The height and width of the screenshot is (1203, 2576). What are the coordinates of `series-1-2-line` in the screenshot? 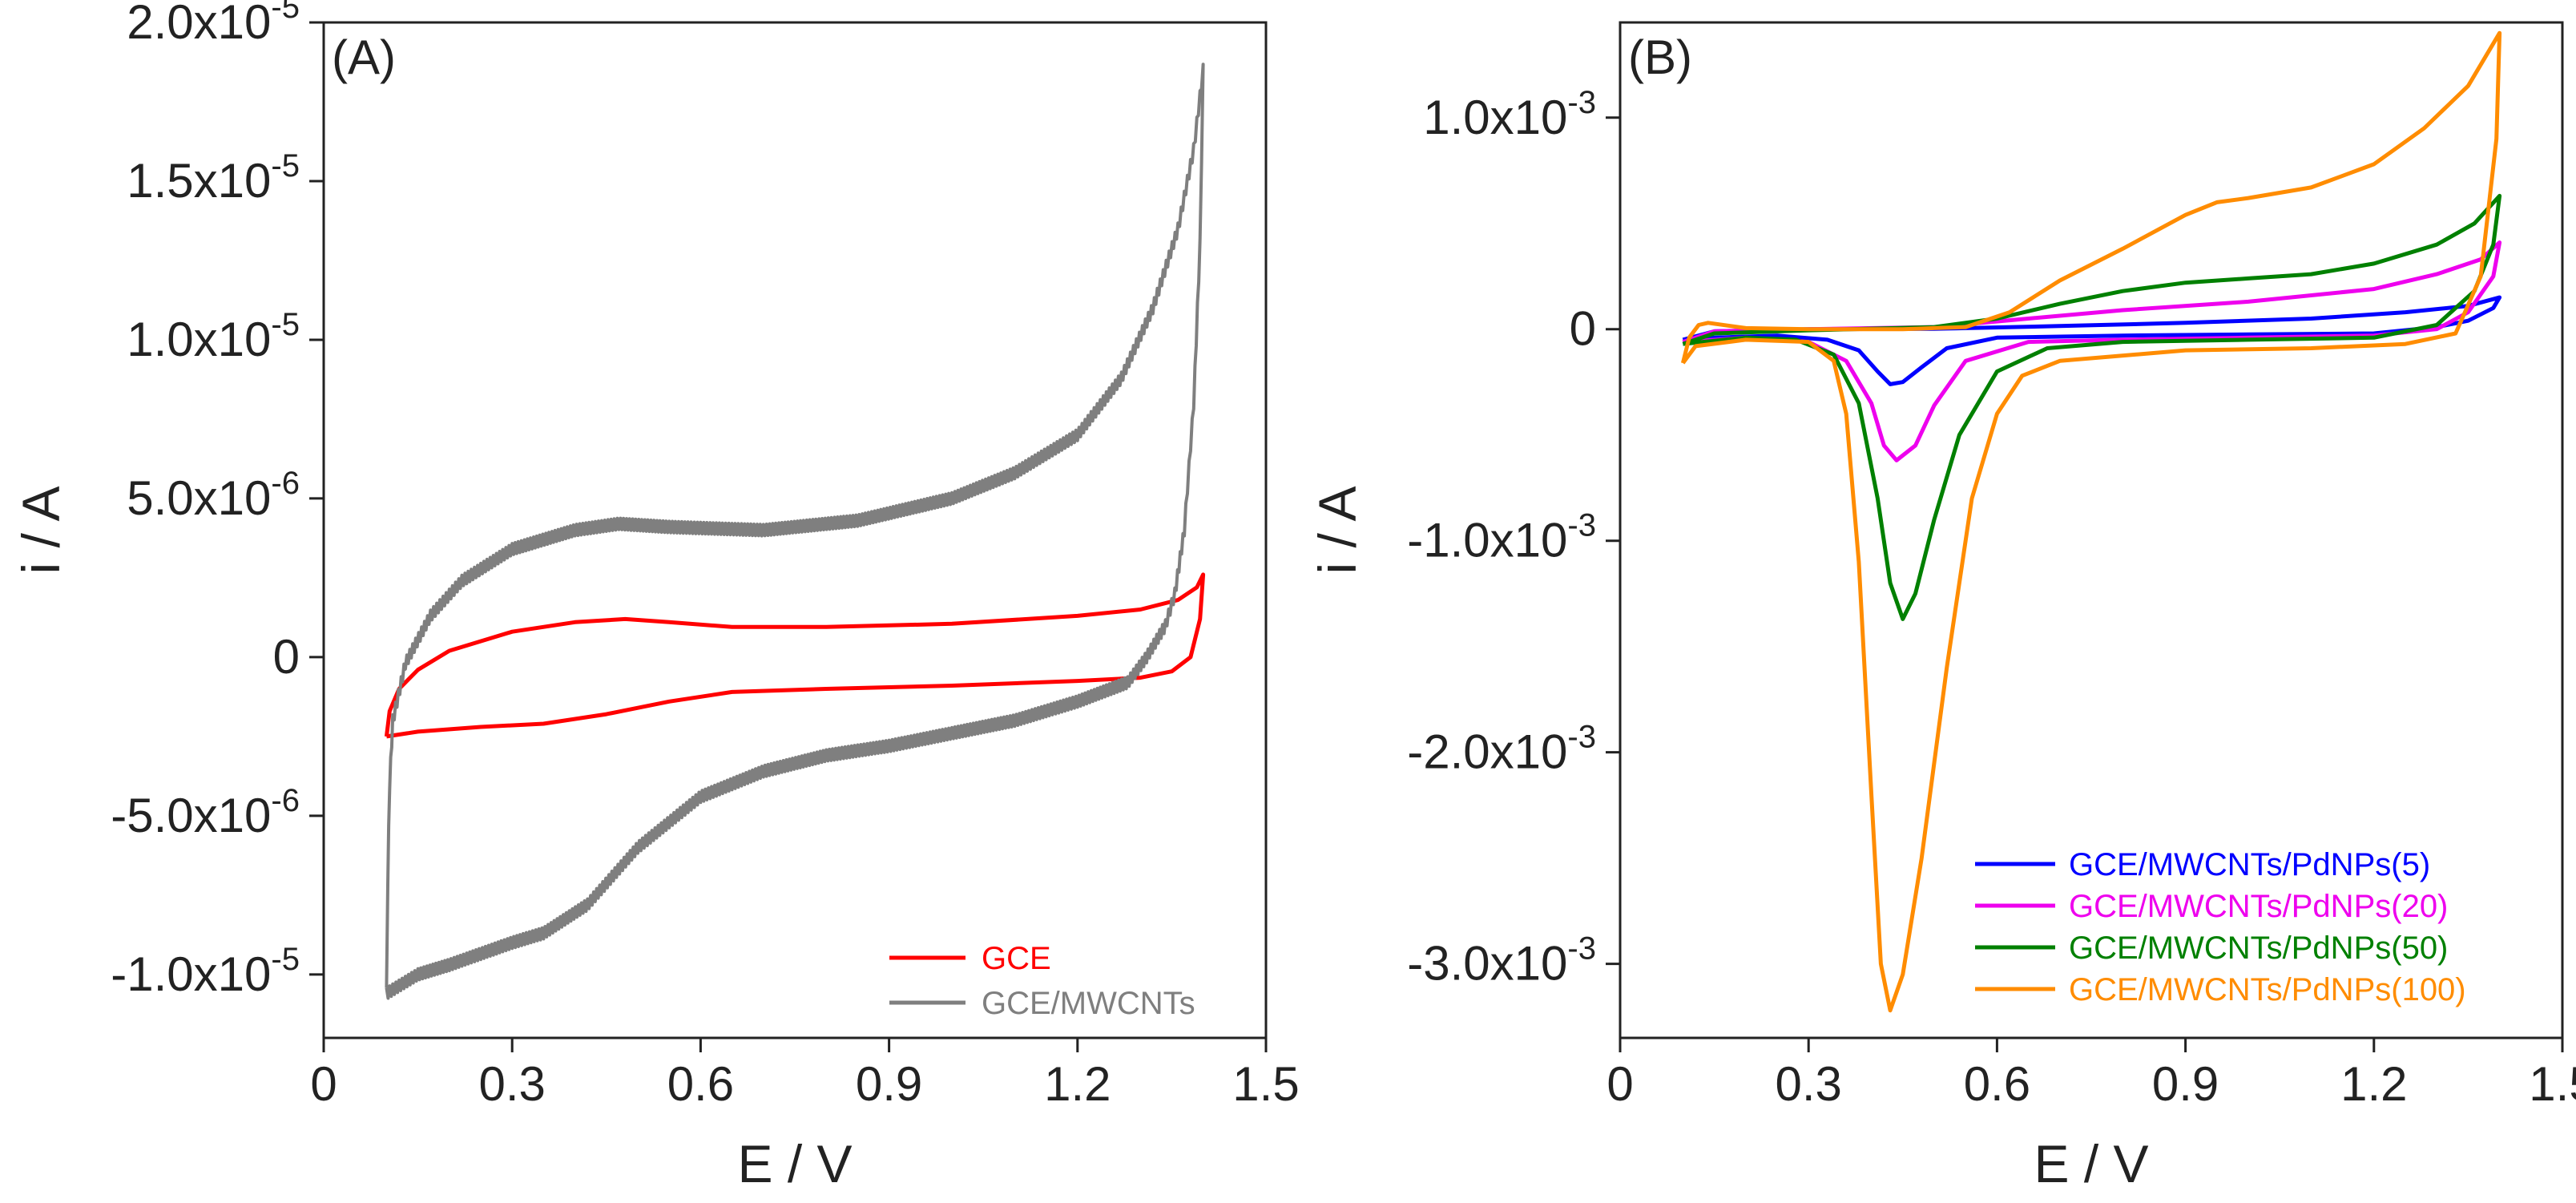 It's located at (2092, 407).